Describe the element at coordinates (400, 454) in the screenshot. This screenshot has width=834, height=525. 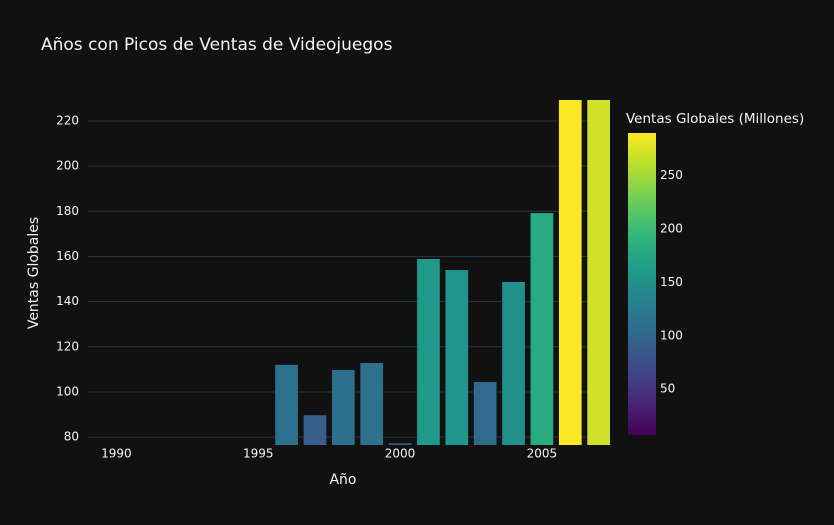
I see `x-tick-label: 2000` at that location.